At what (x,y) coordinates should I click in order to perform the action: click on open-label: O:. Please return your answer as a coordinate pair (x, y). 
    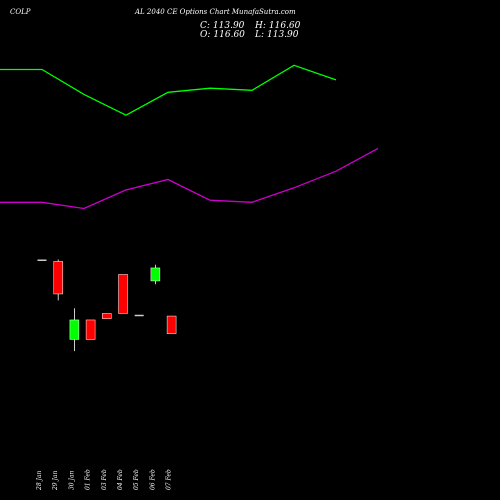
    Looking at the image, I should click on (205, 35).